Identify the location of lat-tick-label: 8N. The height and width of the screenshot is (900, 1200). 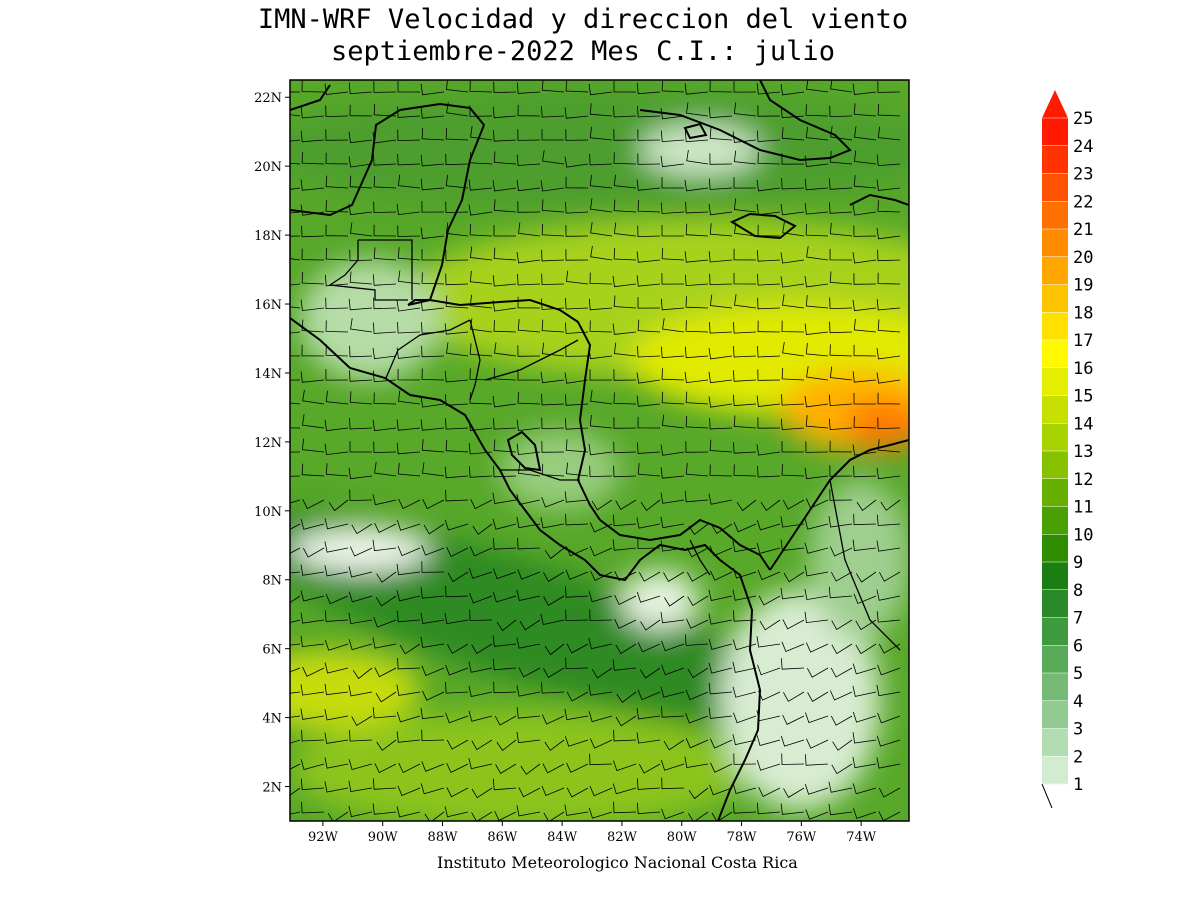
(272, 581).